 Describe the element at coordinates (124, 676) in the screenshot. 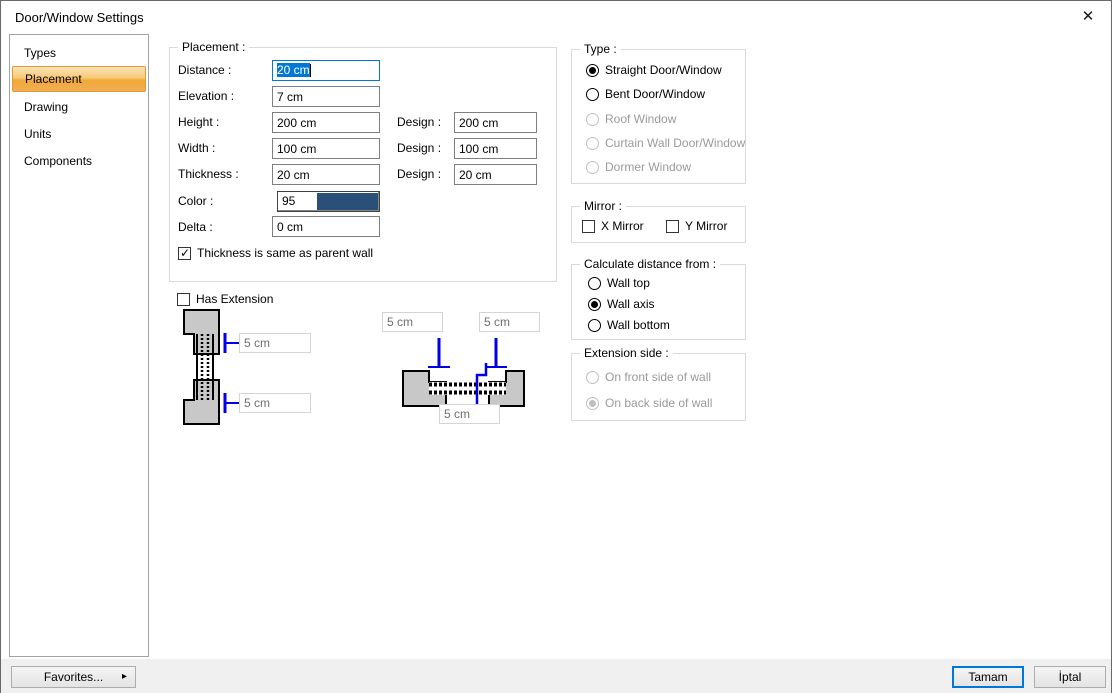

I see `chevron-right-icon: ▸` at that location.